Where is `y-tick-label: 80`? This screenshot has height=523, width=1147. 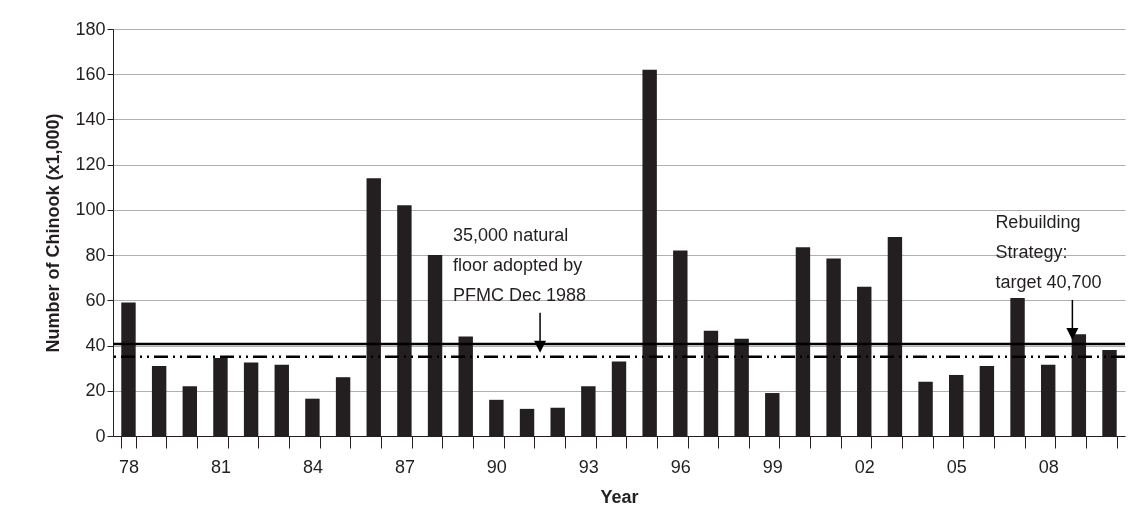
y-tick-label: 80 is located at coordinates (95, 254).